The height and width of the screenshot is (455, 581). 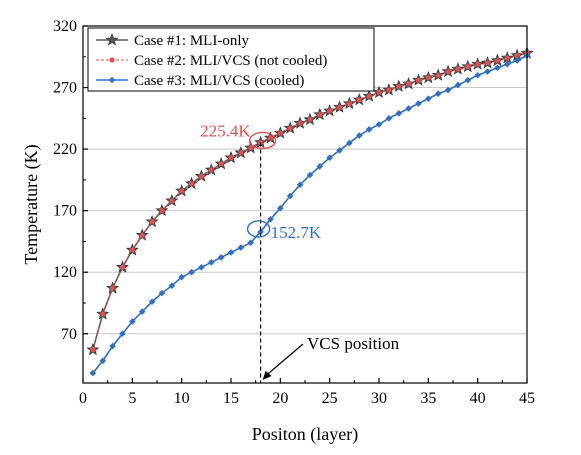 I want to click on y-axis-title: Temperature (K), so click(x=31, y=204).